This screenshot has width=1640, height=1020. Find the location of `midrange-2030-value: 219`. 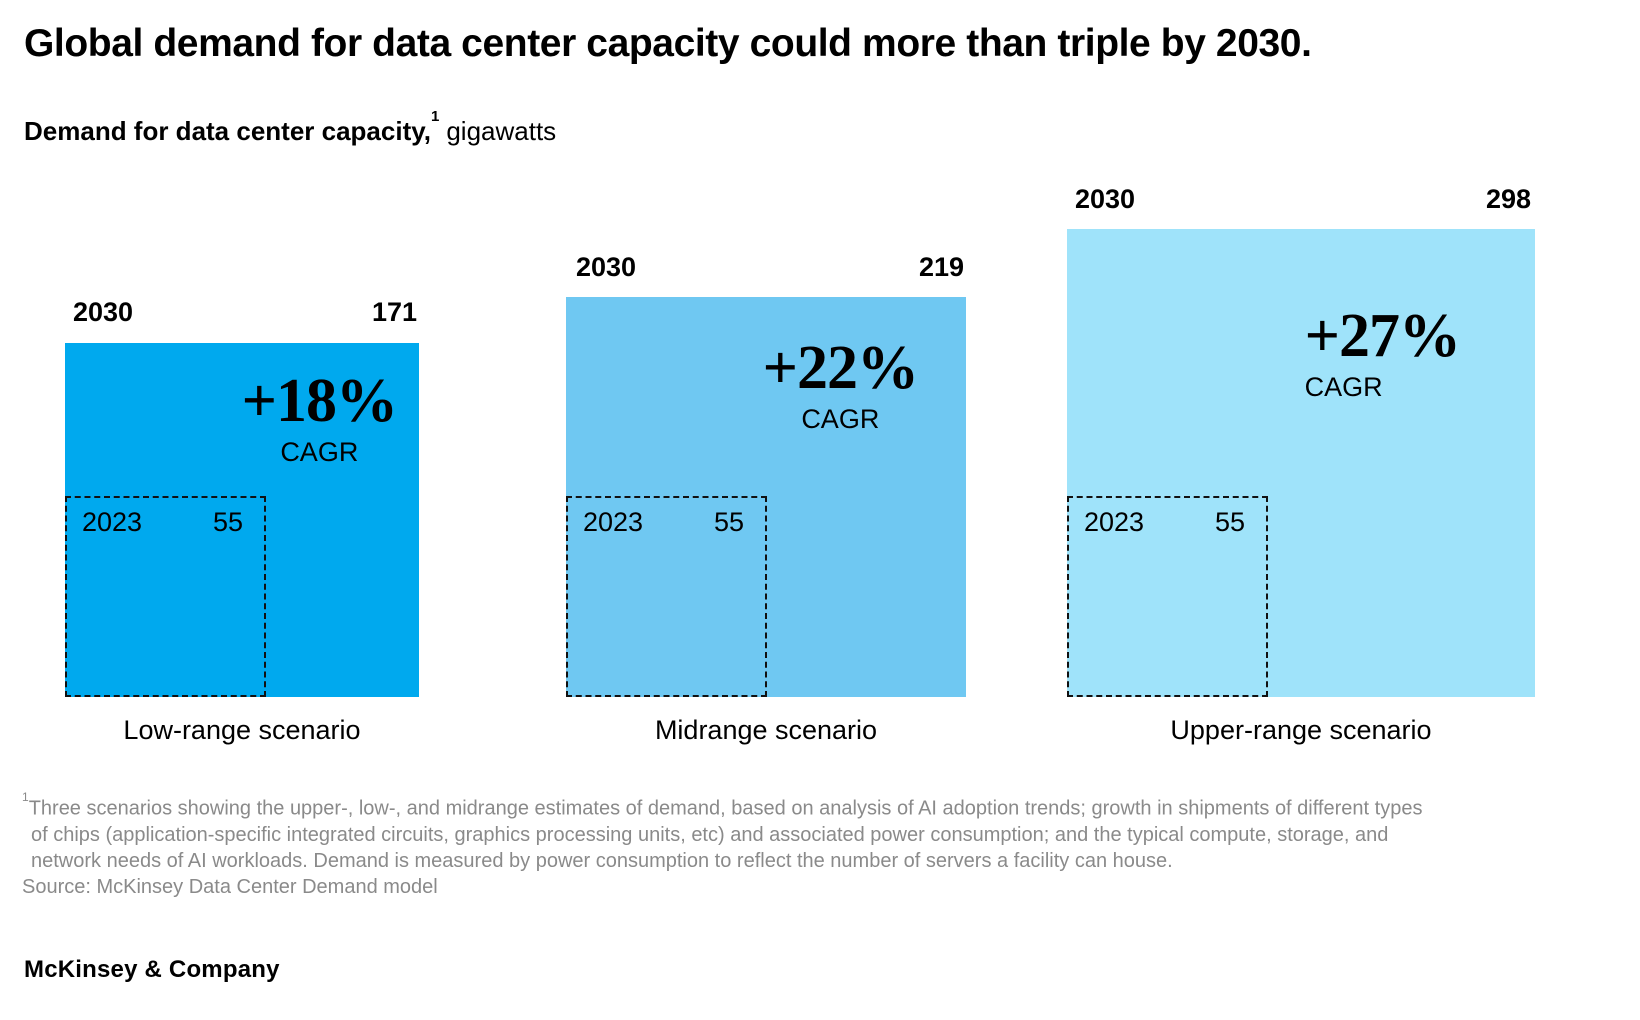

midrange-2030-value: 219 is located at coordinates (941, 267).